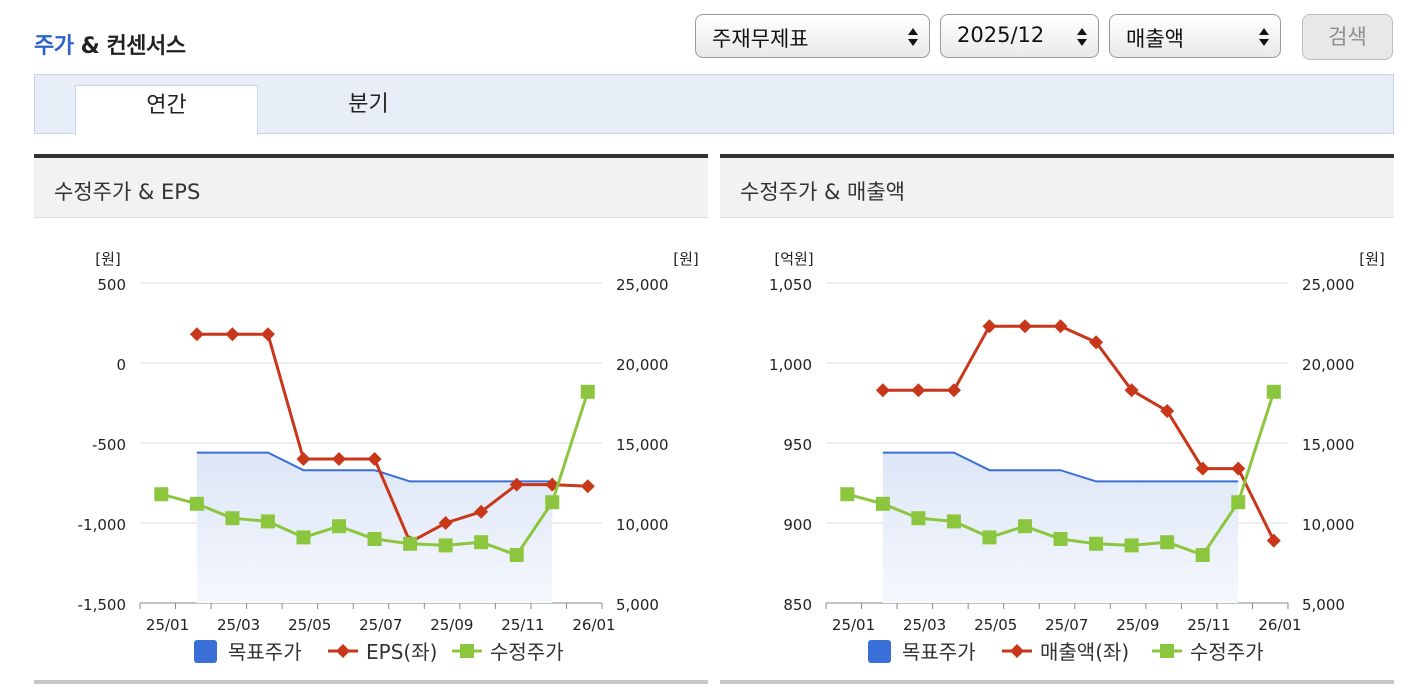 Image resolution: width=1408 pixels, height=698 pixels. Describe the element at coordinates (121, 365) in the screenshot. I see `left-tick-label: 0` at that location.